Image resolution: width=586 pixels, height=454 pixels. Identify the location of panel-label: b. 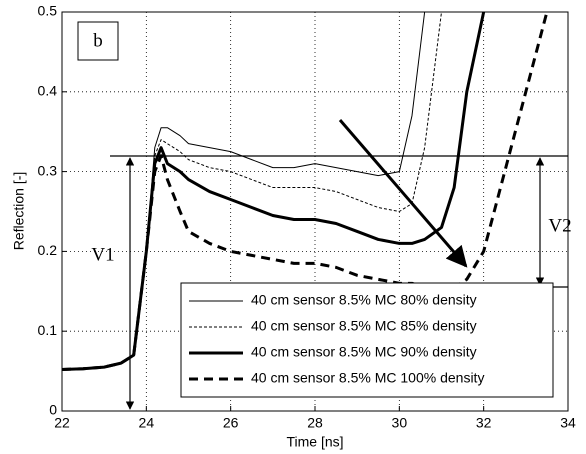
(98, 40).